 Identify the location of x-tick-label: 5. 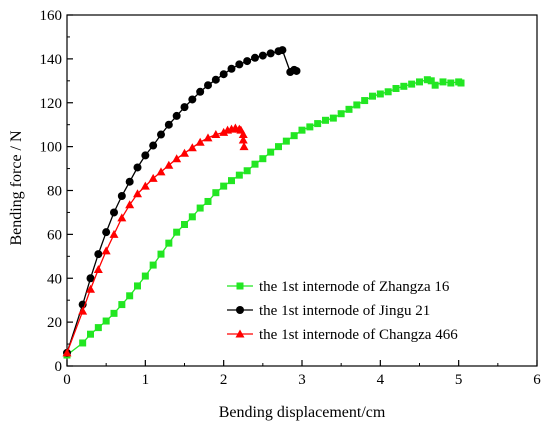
(459, 380).